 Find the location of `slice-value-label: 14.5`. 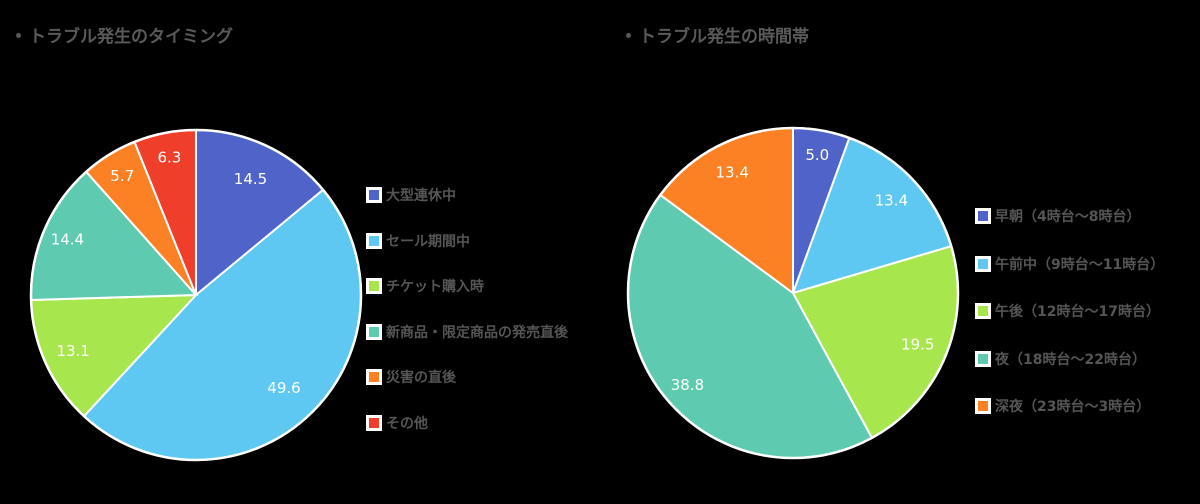

slice-value-label: 14.5 is located at coordinates (250, 179).